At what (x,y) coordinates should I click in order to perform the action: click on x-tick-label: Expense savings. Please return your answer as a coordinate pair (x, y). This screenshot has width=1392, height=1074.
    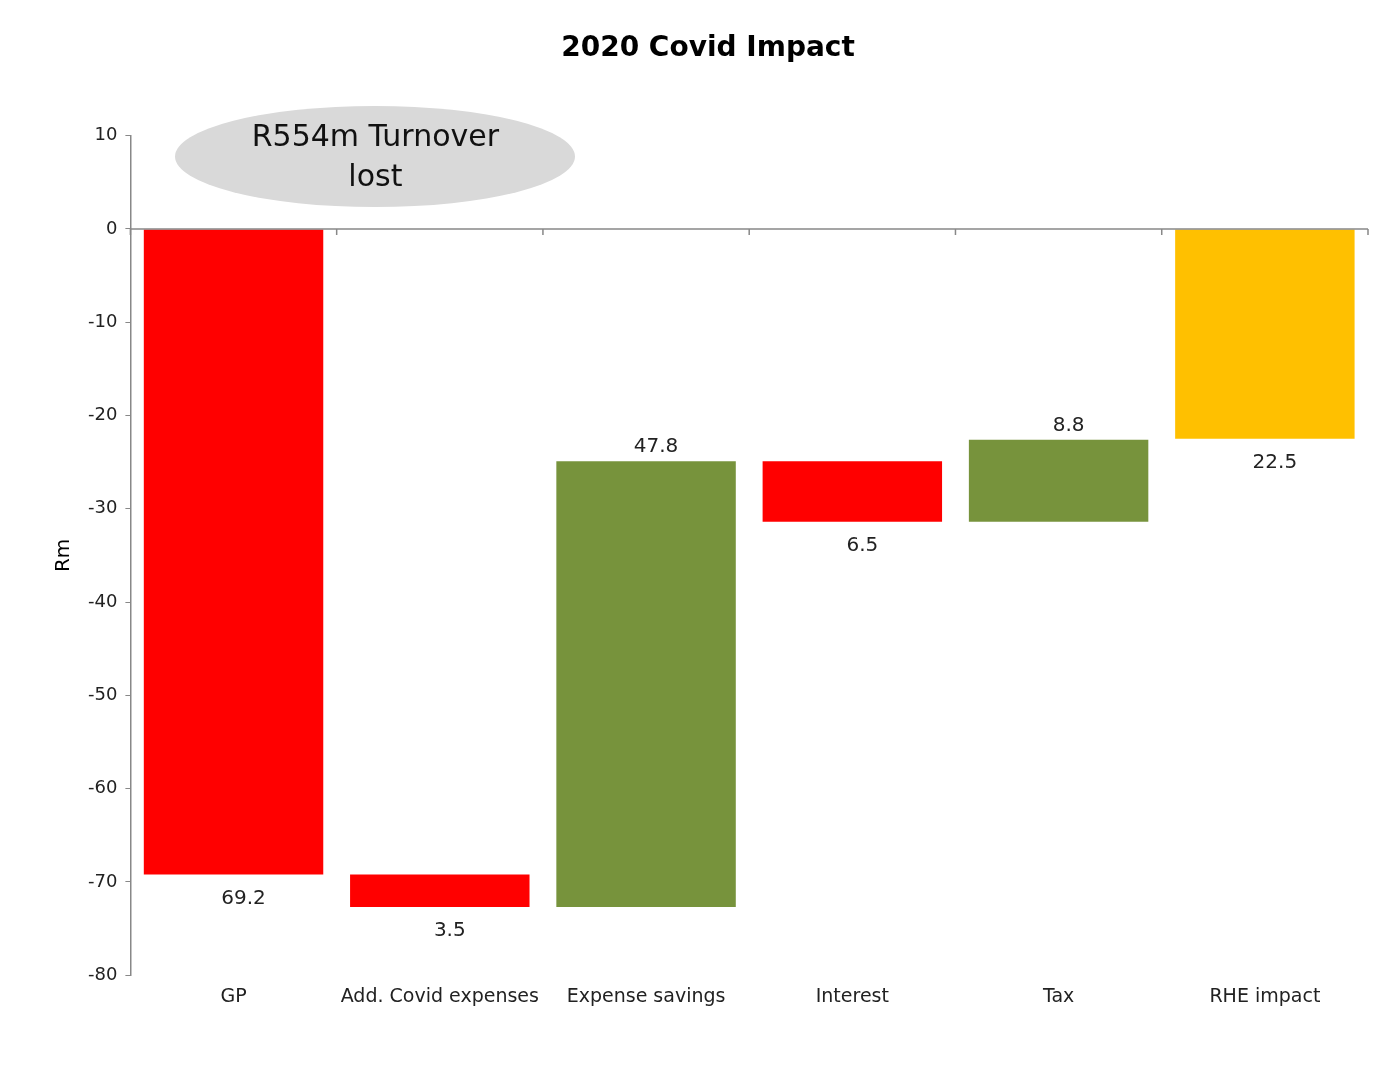
    Looking at the image, I should click on (646, 994).